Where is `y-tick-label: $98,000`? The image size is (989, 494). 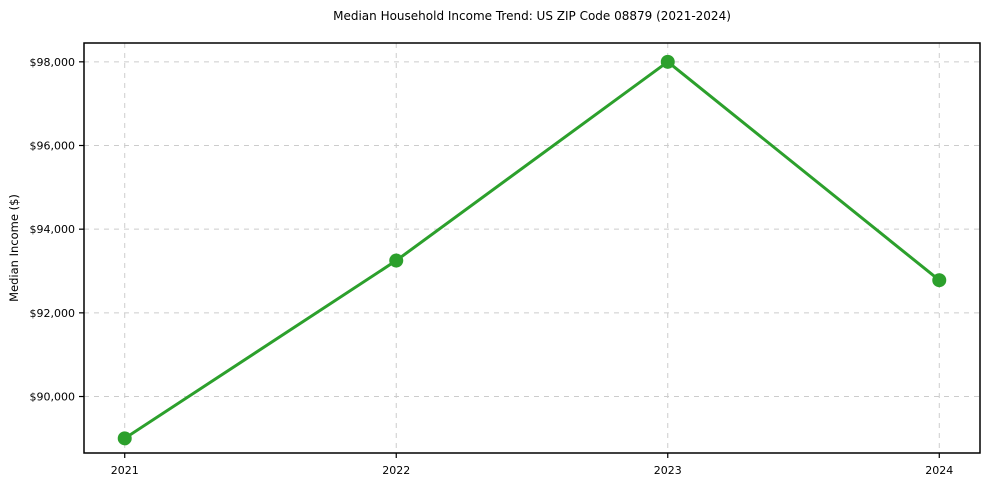
y-tick-label: $98,000 is located at coordinates (53, 62).